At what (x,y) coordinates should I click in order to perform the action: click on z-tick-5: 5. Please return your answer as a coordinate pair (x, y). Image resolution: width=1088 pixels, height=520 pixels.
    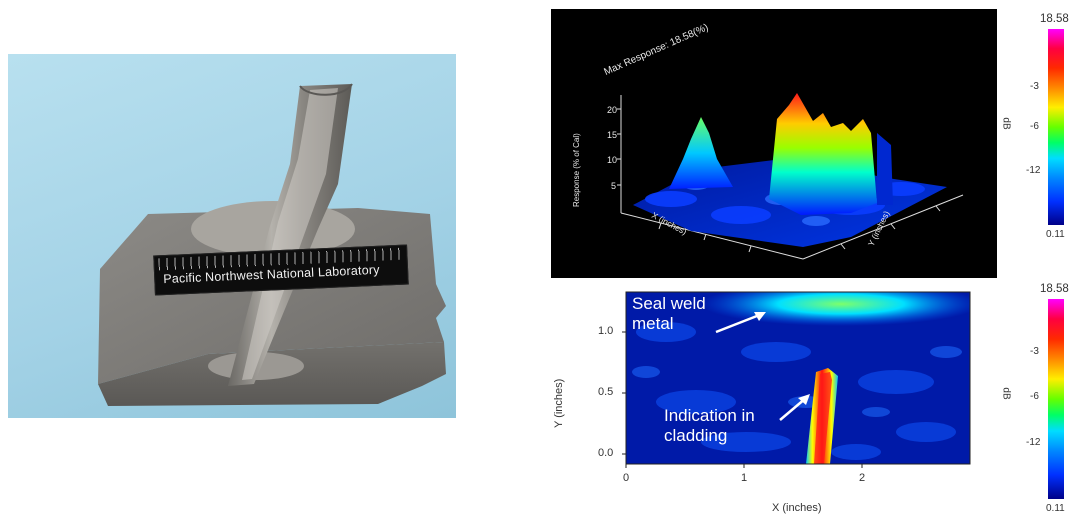
    Looking at the image, I should click on (613, 186).